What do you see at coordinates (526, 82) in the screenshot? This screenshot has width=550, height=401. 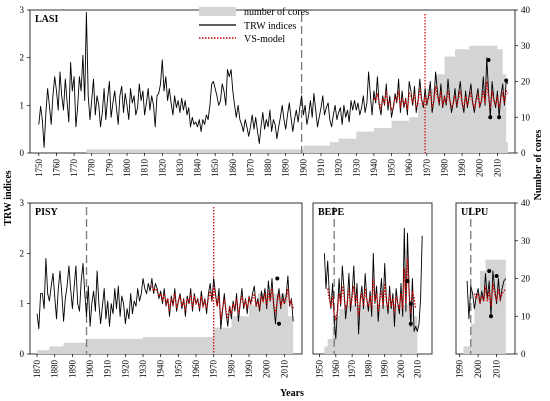 I see `y-tick-label-right-row0-20: 20` at bounding box center [526, 82].